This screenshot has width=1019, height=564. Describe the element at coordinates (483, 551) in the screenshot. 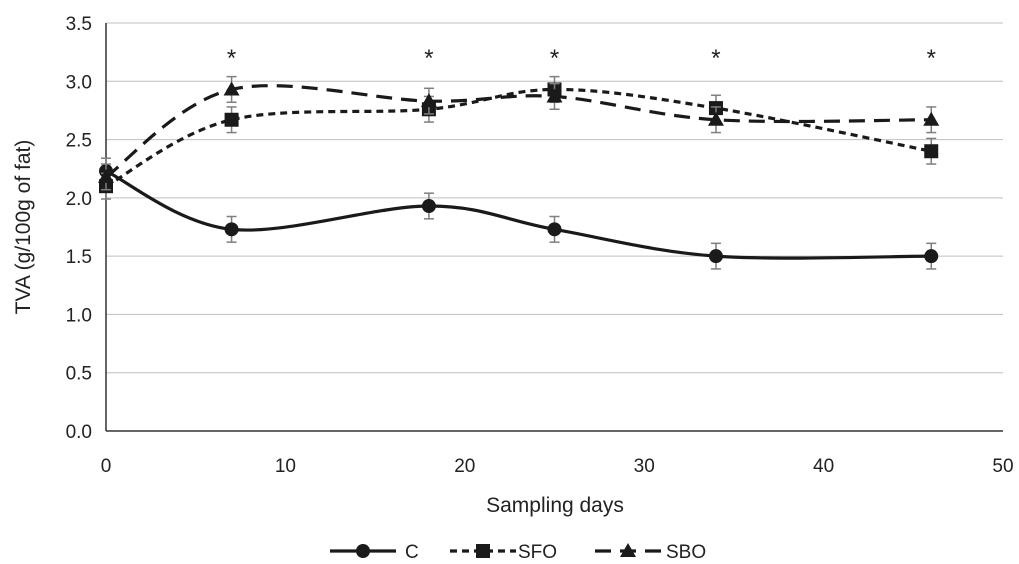

I see `legend-marker-sfo` at that location.